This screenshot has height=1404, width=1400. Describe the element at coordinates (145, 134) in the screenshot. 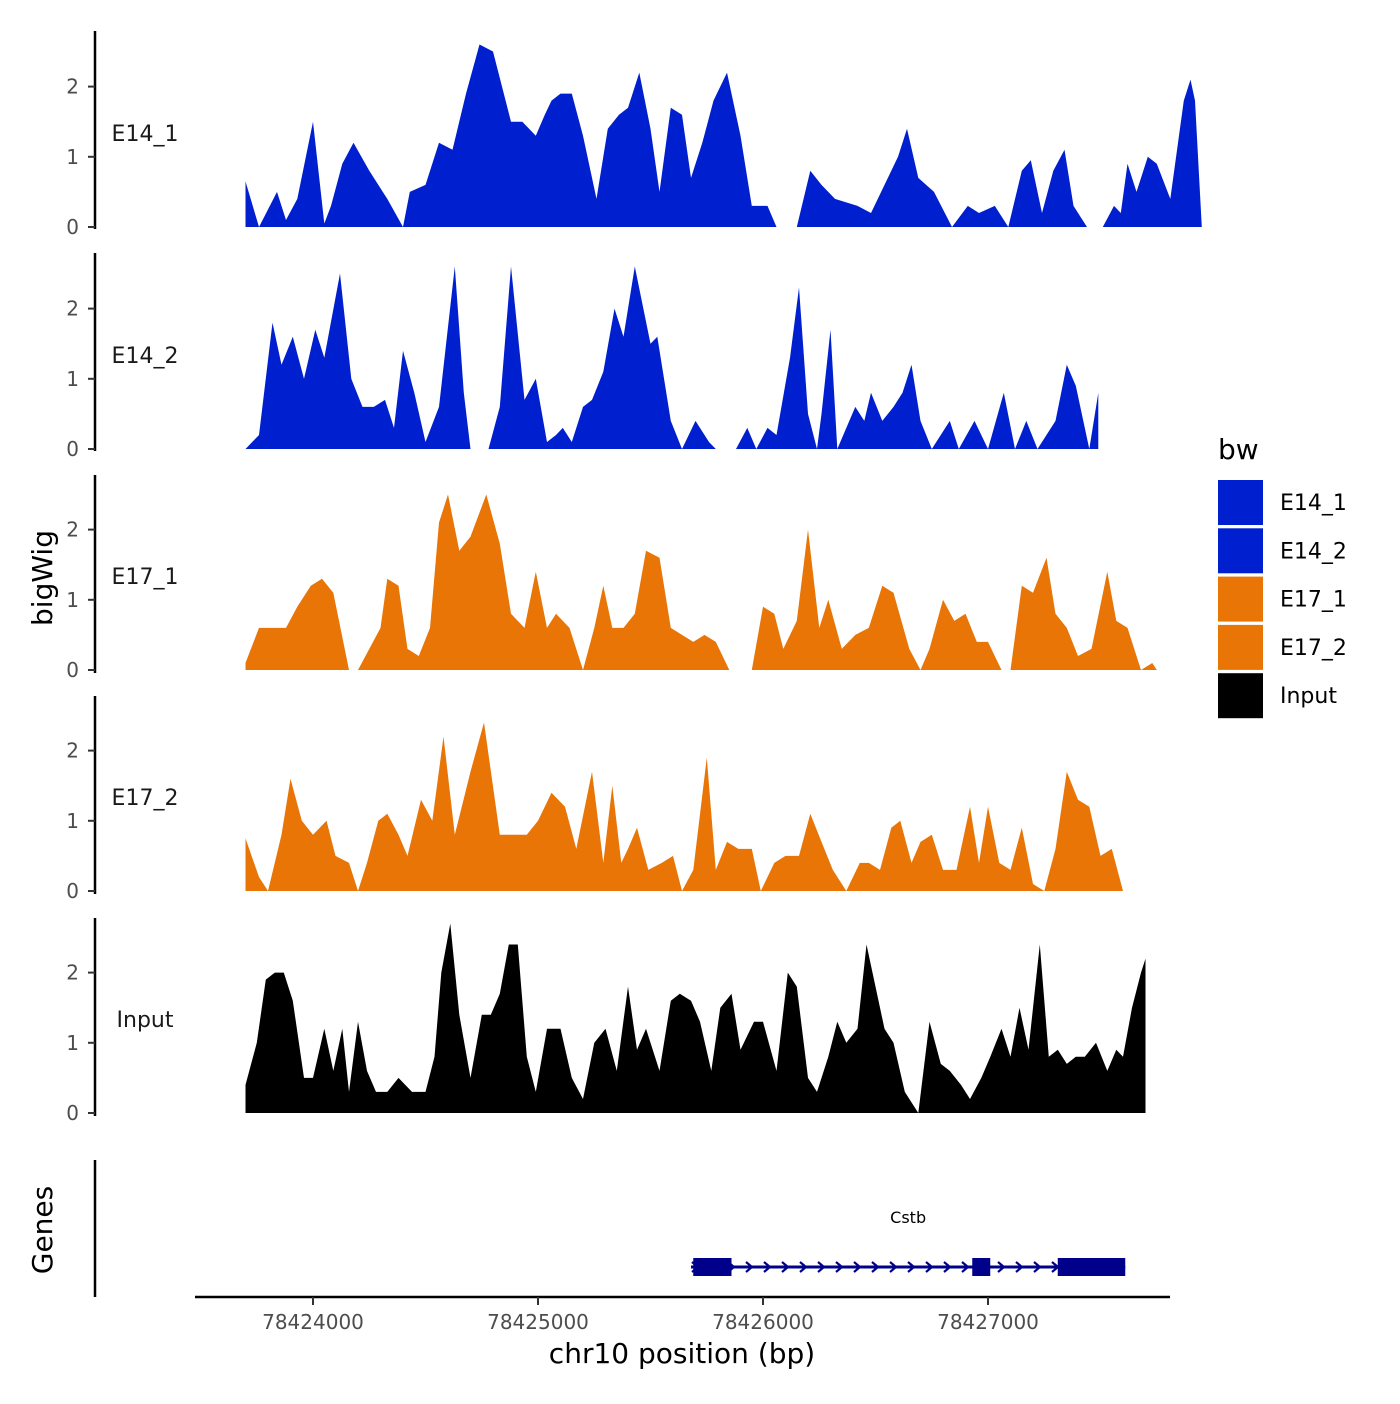

I see `track-label-e14_1: E14_1` at that location.